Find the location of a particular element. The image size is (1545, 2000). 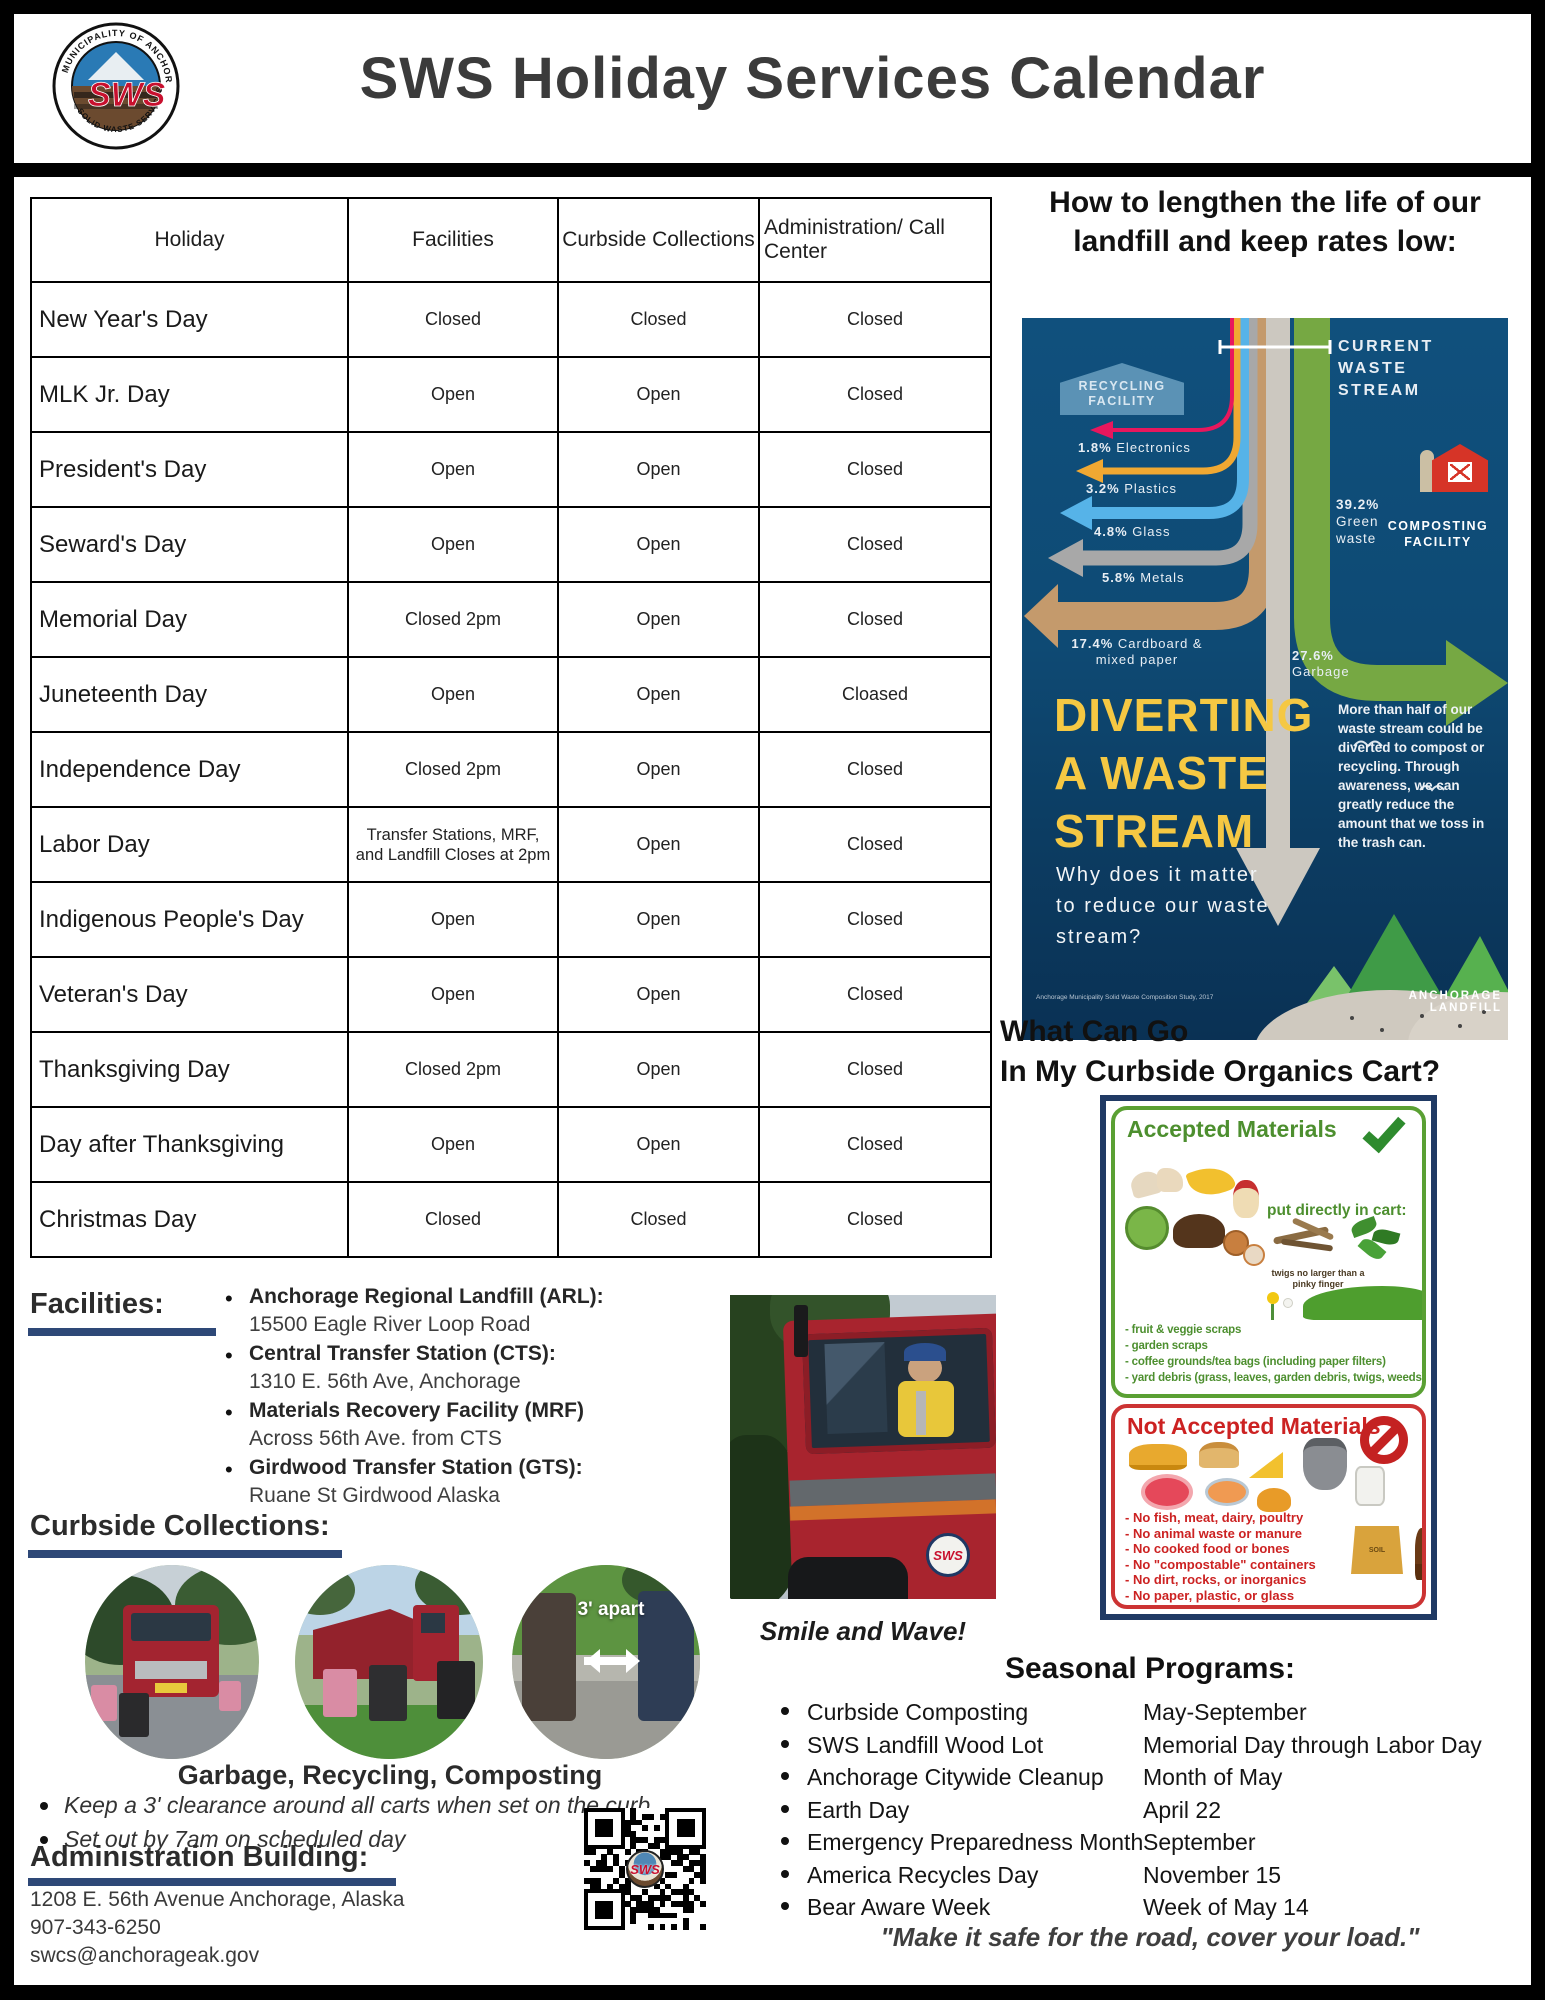

table-row: Memorial Day Closed 2pm Open Closed is located at coordinates (511, 619).